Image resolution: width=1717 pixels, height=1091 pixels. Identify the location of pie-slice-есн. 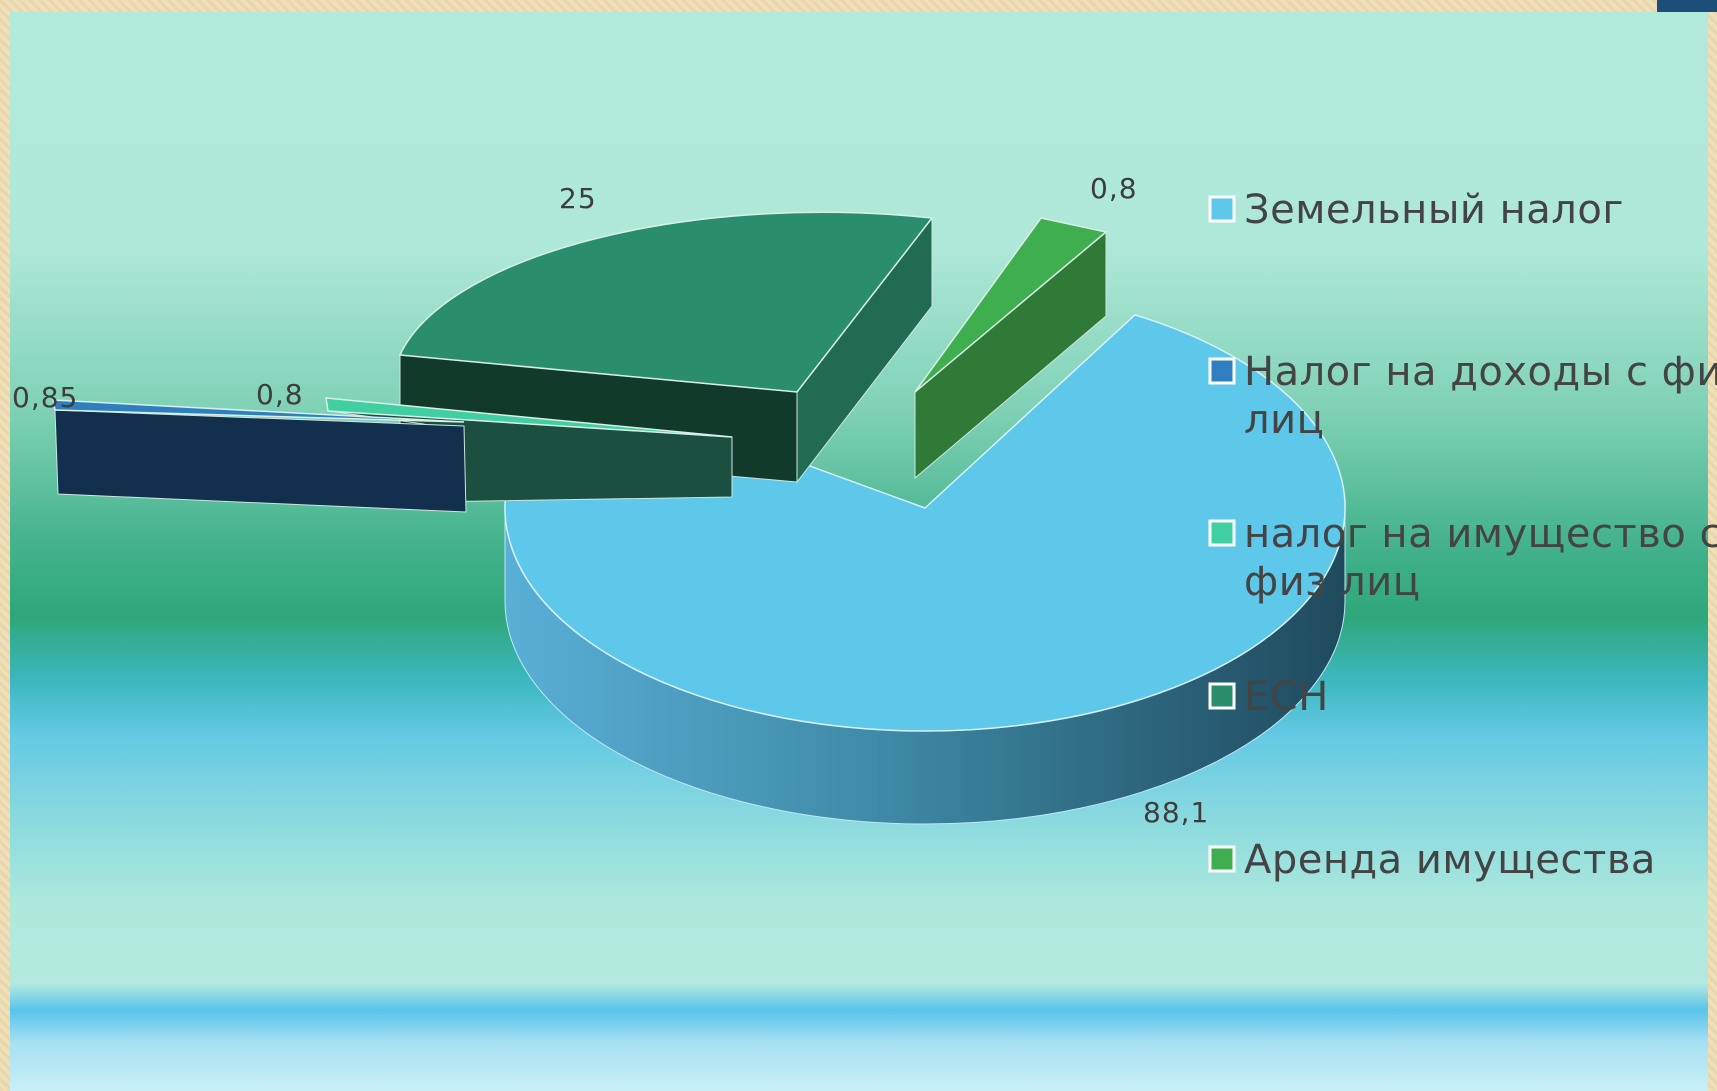
(666, 302).